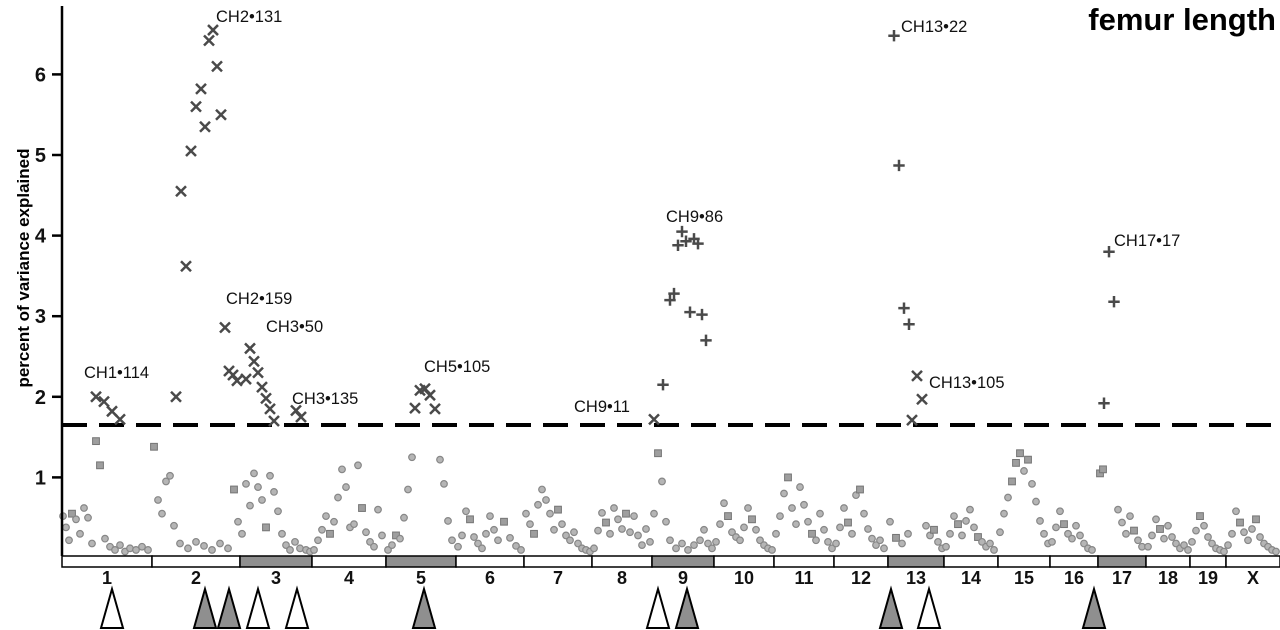  I want to click on qtl-label: CH9•86, so click(694, 217).